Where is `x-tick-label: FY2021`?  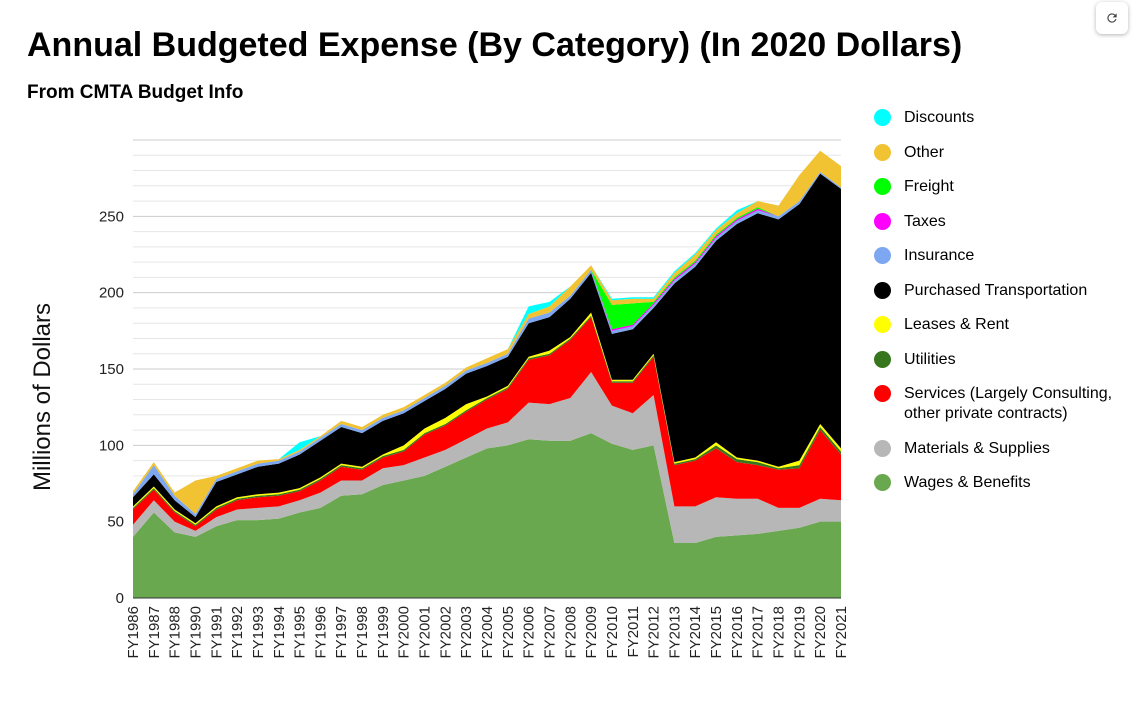
x-tick-label: FY2021 is located at coordinates (841, 632).